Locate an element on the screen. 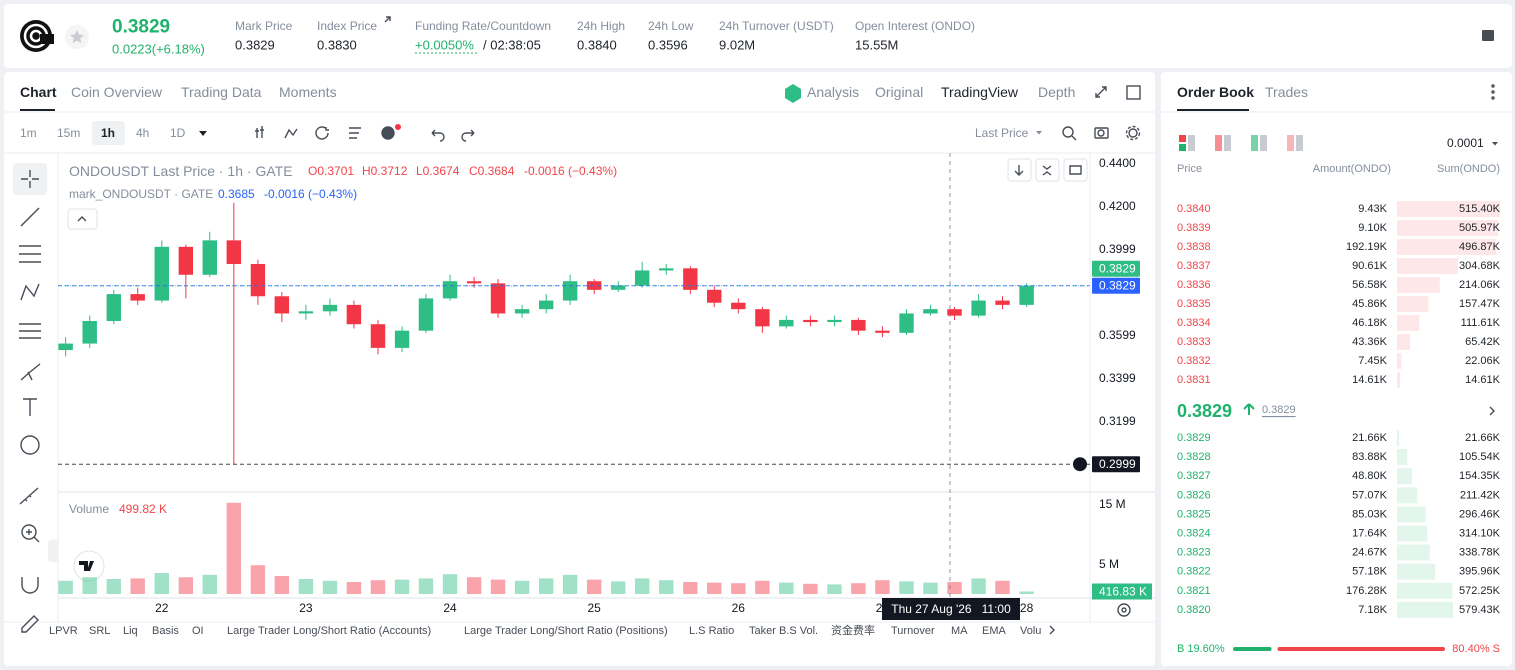 This screenshot has height=670, width=1515. indicator: LPVR is located at coordinates (63, 631).